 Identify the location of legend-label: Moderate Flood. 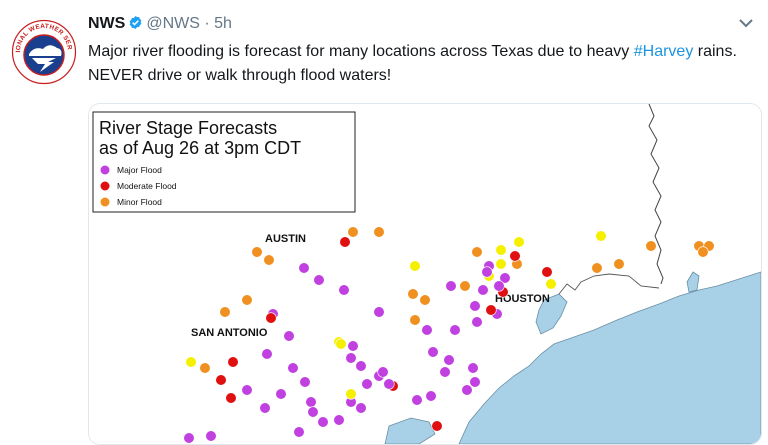
(147, 186).